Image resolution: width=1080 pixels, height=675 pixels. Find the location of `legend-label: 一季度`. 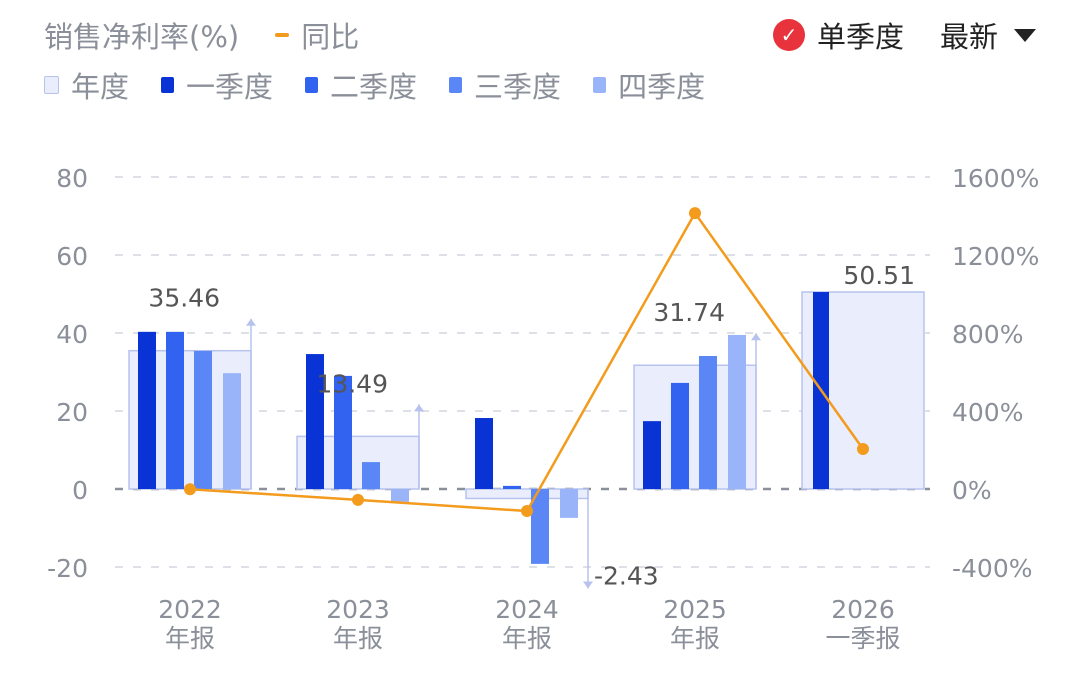

legend-label: 一季度 is located at coordinates (230, 87).